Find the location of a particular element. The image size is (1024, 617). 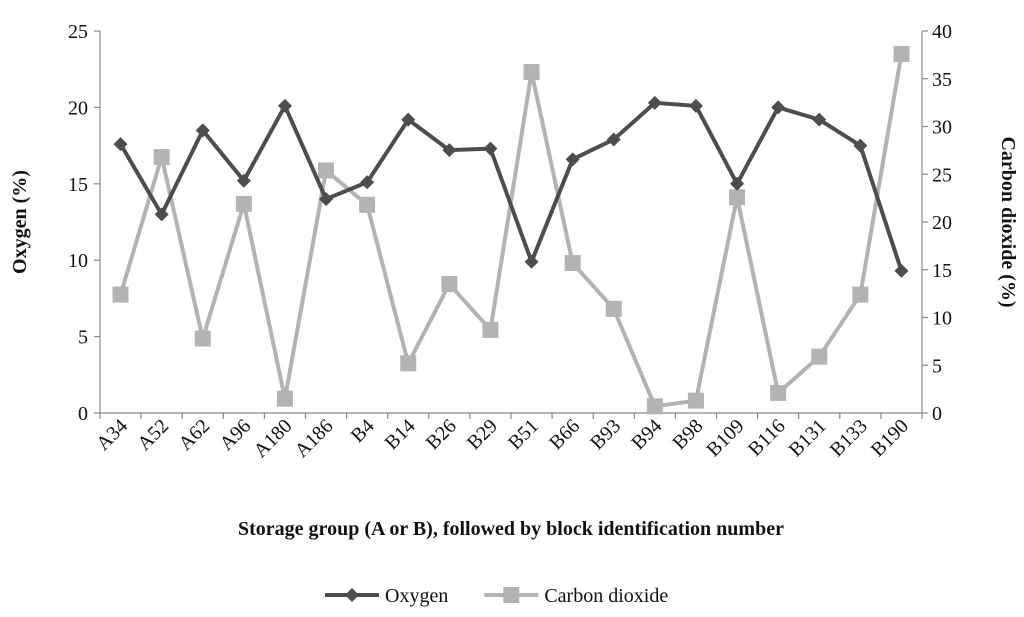

y-tick-label-right: 5 is located at coordinates (937, 366).